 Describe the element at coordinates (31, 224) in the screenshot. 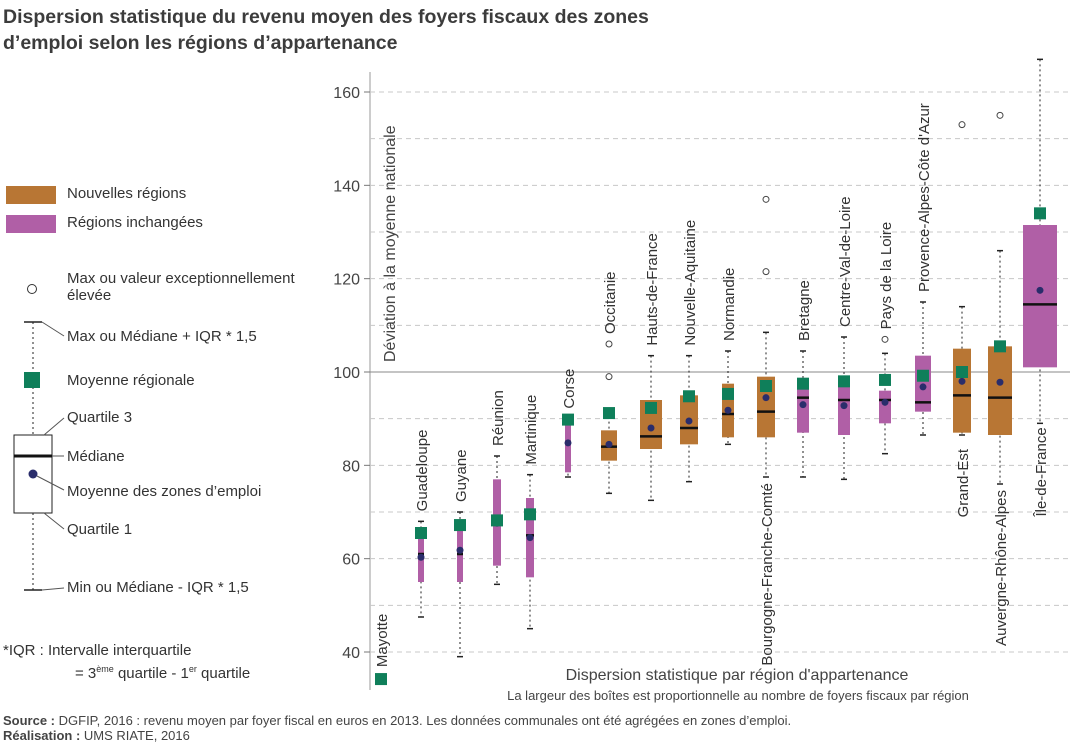

I see `legend-swatch-unchanged-regions` at that location.